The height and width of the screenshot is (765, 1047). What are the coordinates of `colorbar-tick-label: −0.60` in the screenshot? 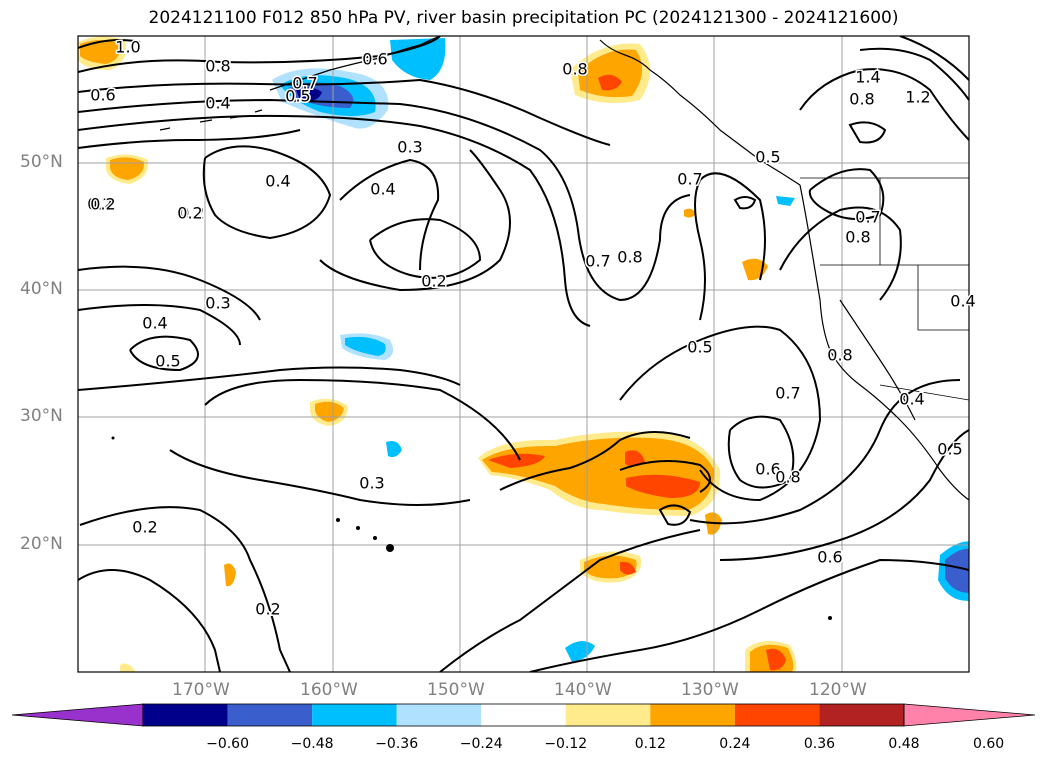 It's located at (227, 744).